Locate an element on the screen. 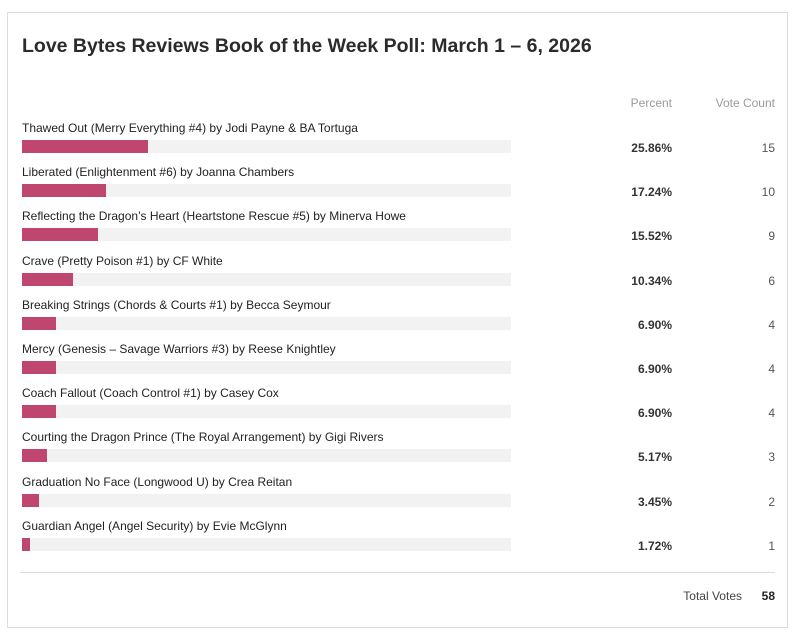 The image size is (798, 642). poll-option-vote-count: 15 is located at coordinates (768, 148).